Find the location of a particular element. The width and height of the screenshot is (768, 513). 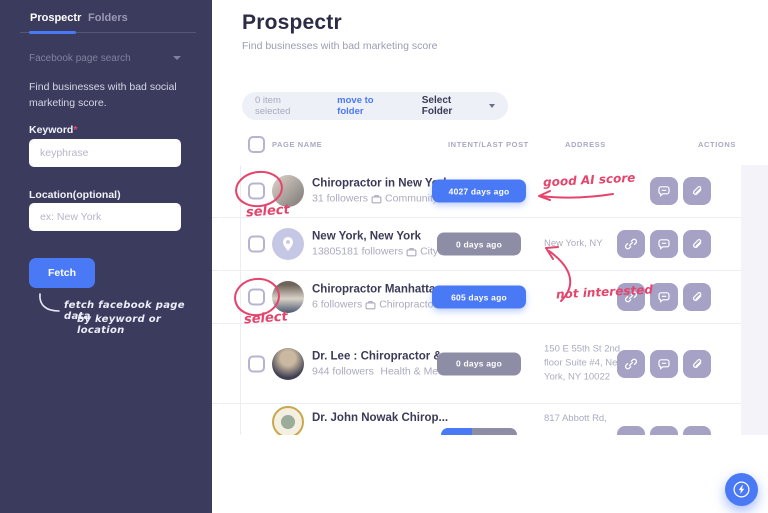

category-label: Health & Med is located at coordinates (412, 371).